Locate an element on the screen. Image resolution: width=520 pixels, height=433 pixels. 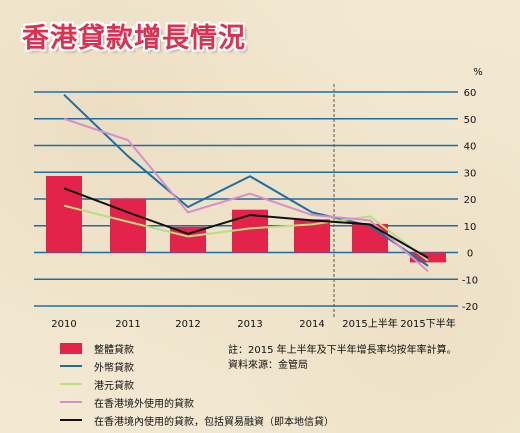
y-tick-label: 20 is located at coordinates (470, 200).